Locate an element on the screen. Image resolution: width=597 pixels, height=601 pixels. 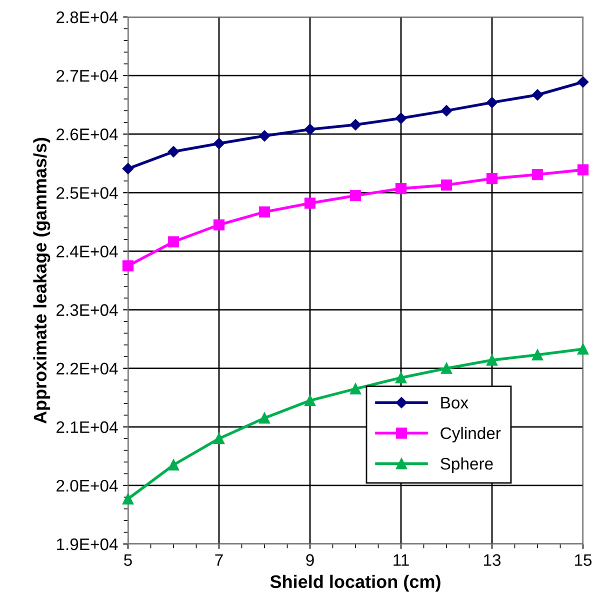
x-tick-label: 11 is located at coordinates (401, 560).